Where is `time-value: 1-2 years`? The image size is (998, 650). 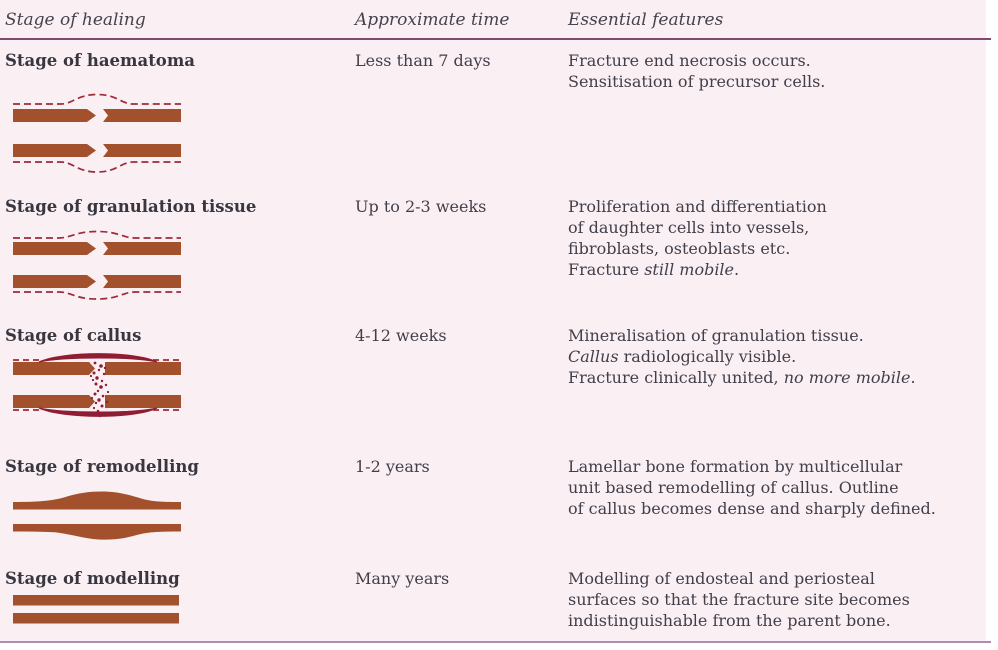
time-value: 1-2 years is located at coordinates (392, 466).